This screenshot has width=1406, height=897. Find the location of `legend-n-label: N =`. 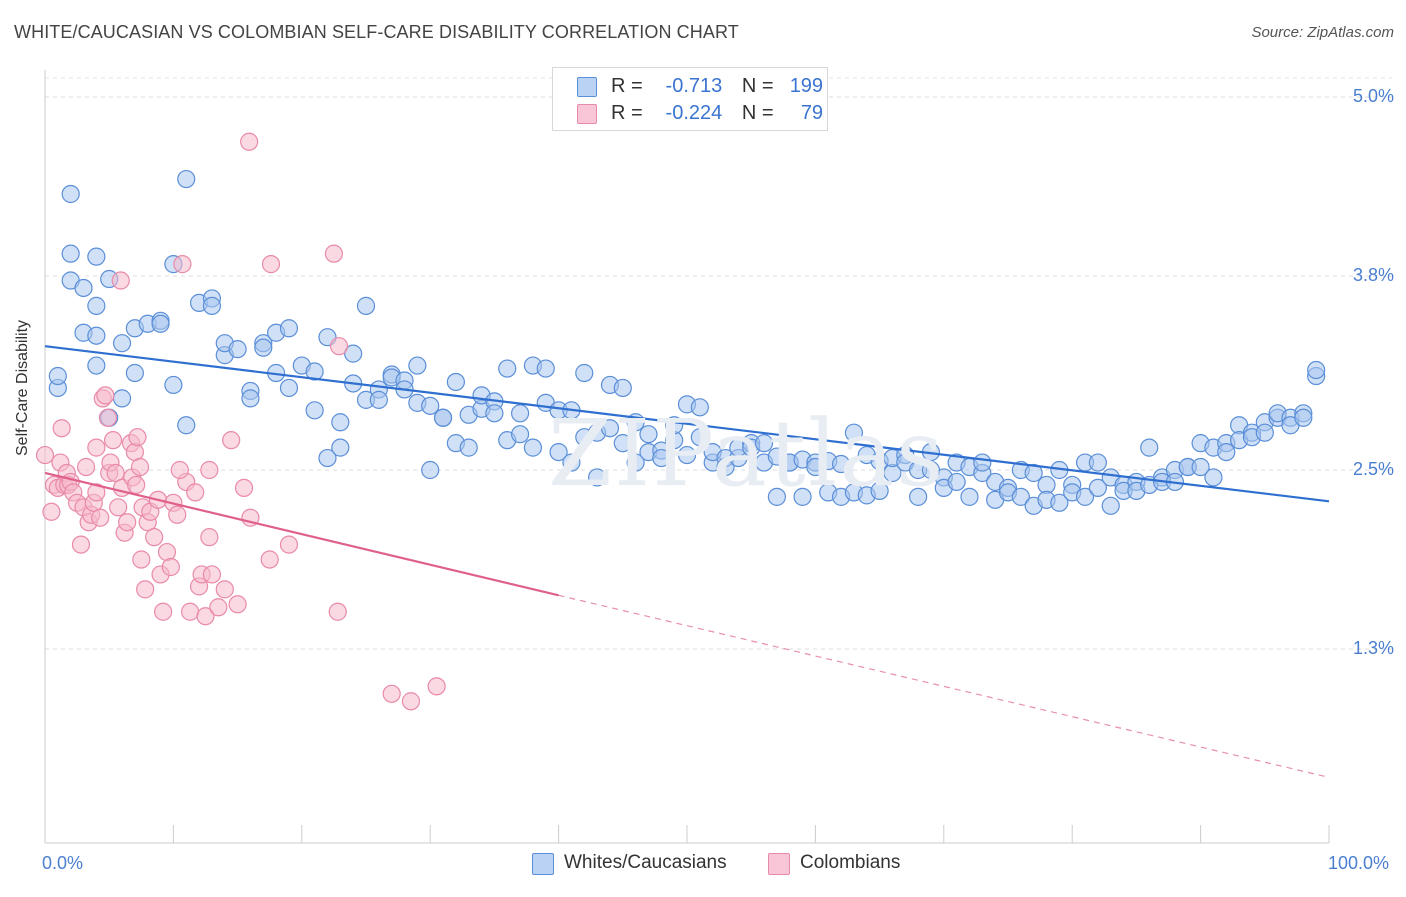

legend-n-label: N = is located at coordinates (757, 113).